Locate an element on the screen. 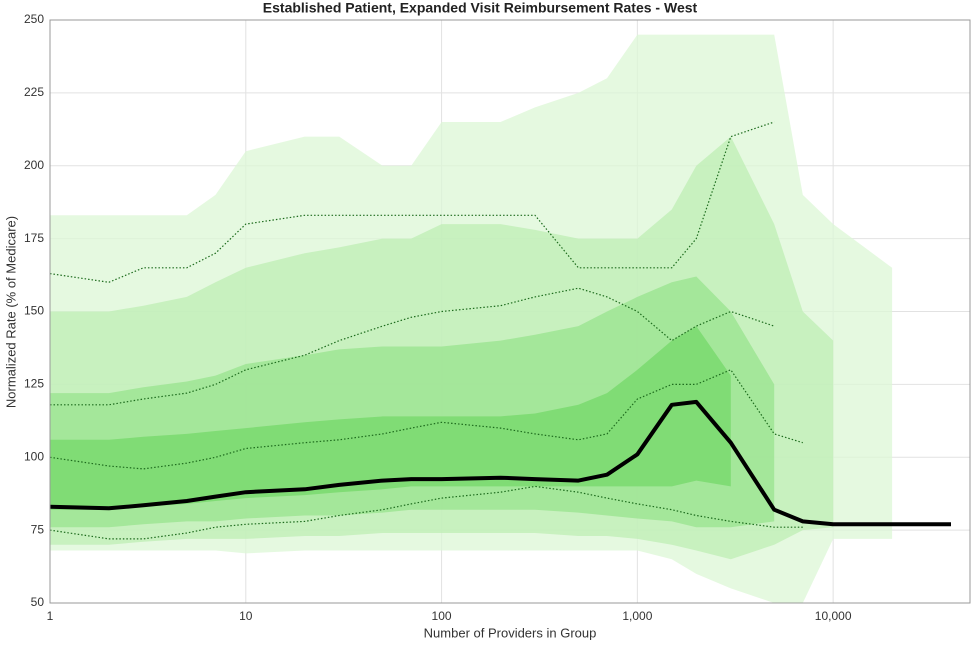  y-tick-label: 150 is located at coordinates (34, 311).